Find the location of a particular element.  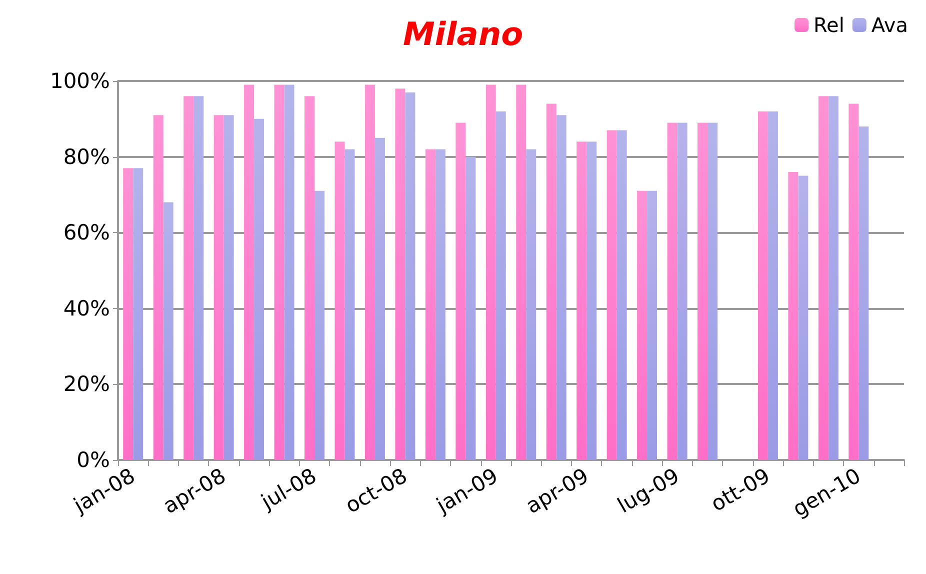

y-tick-label: 20% is located at coordinates (86, 384).